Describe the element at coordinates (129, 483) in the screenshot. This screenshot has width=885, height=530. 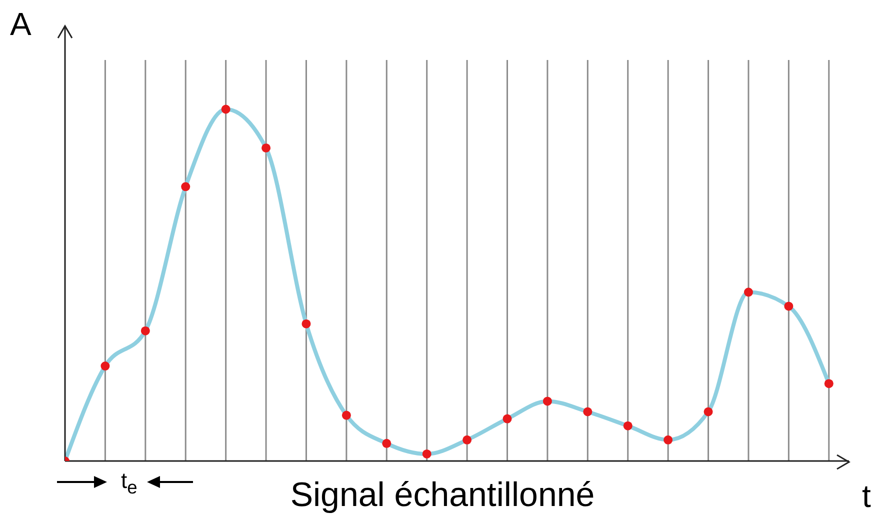
I see `text: t$_{e}$` at that location.